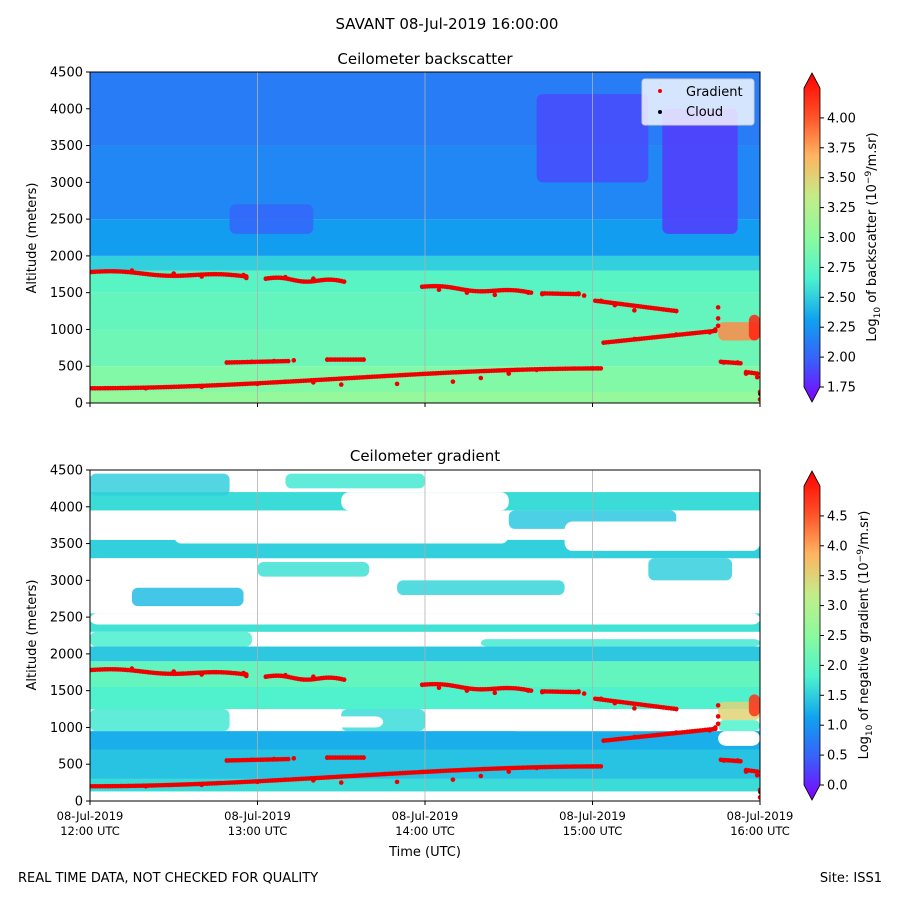  What do you see at coordinates (32, 635) in the screenshot?
I see `gradient-y-axis-label: Altitude (meters)` at bounding box center [32, 635].